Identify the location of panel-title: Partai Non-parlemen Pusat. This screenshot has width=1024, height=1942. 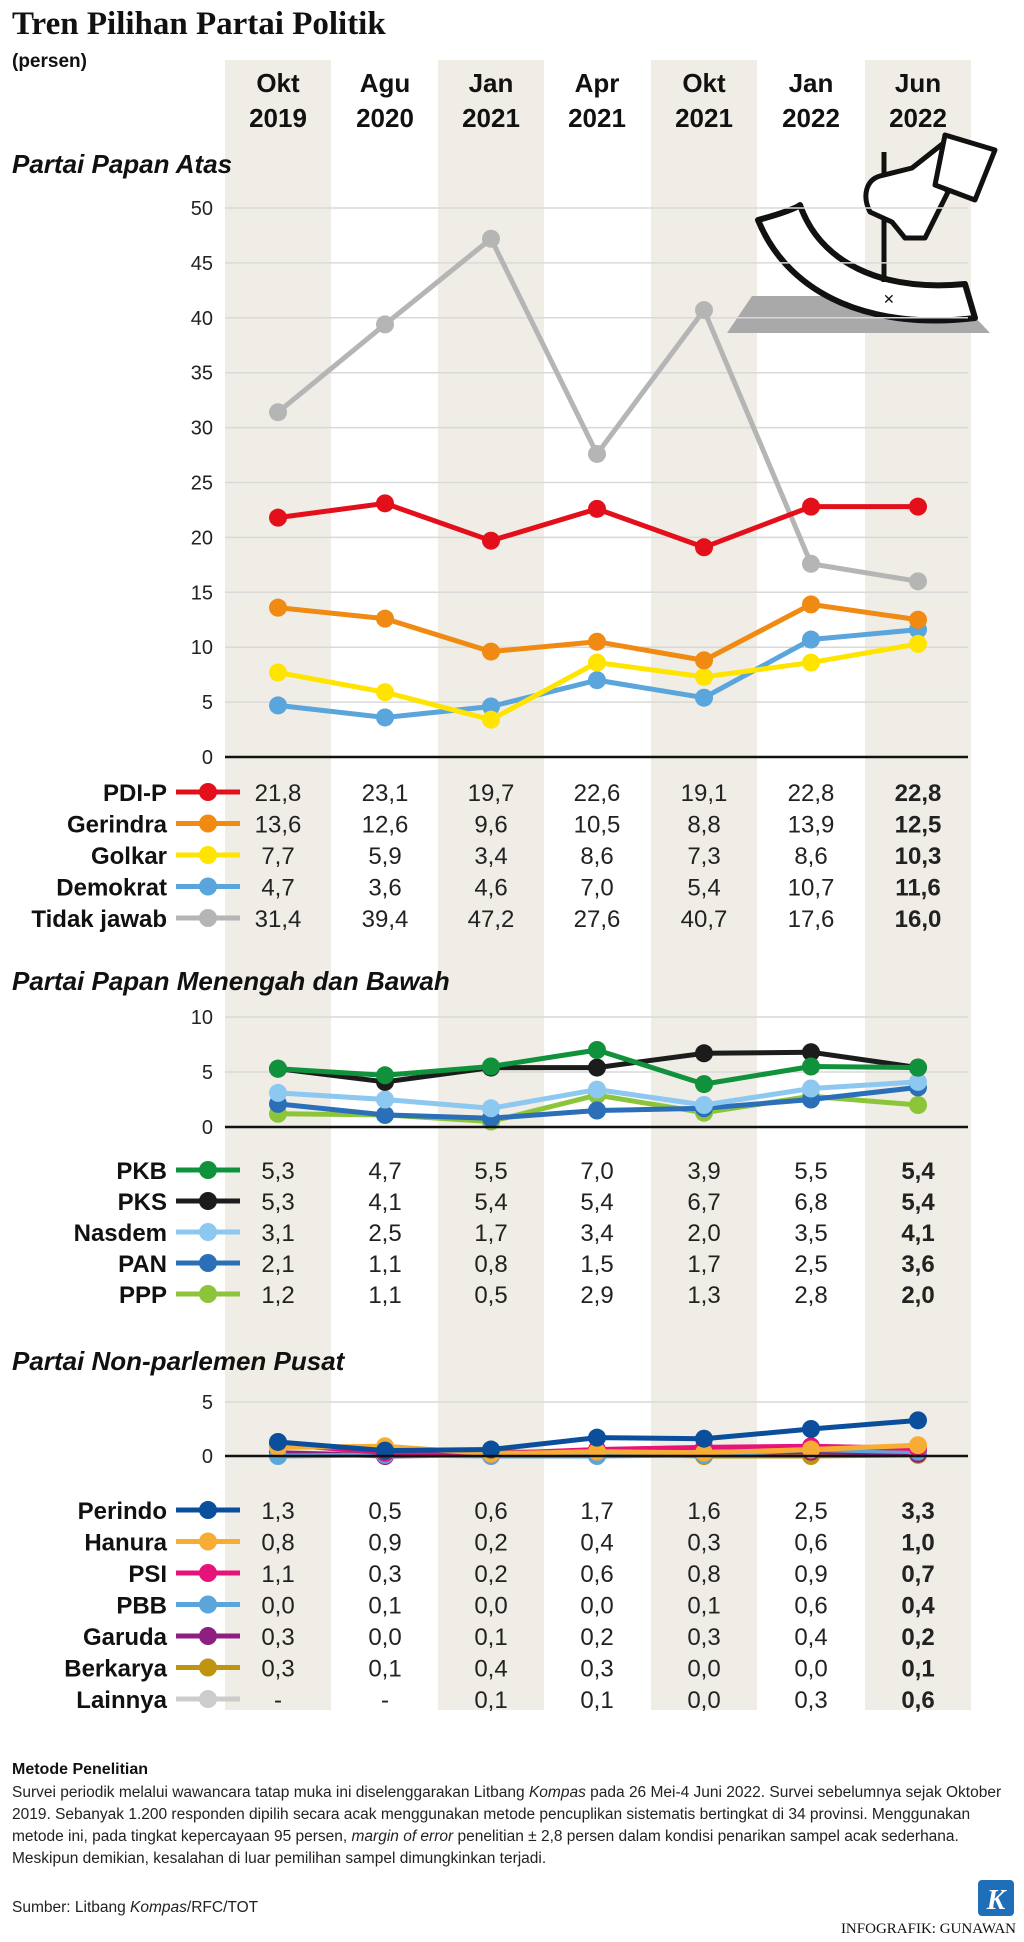
(179, 1361).